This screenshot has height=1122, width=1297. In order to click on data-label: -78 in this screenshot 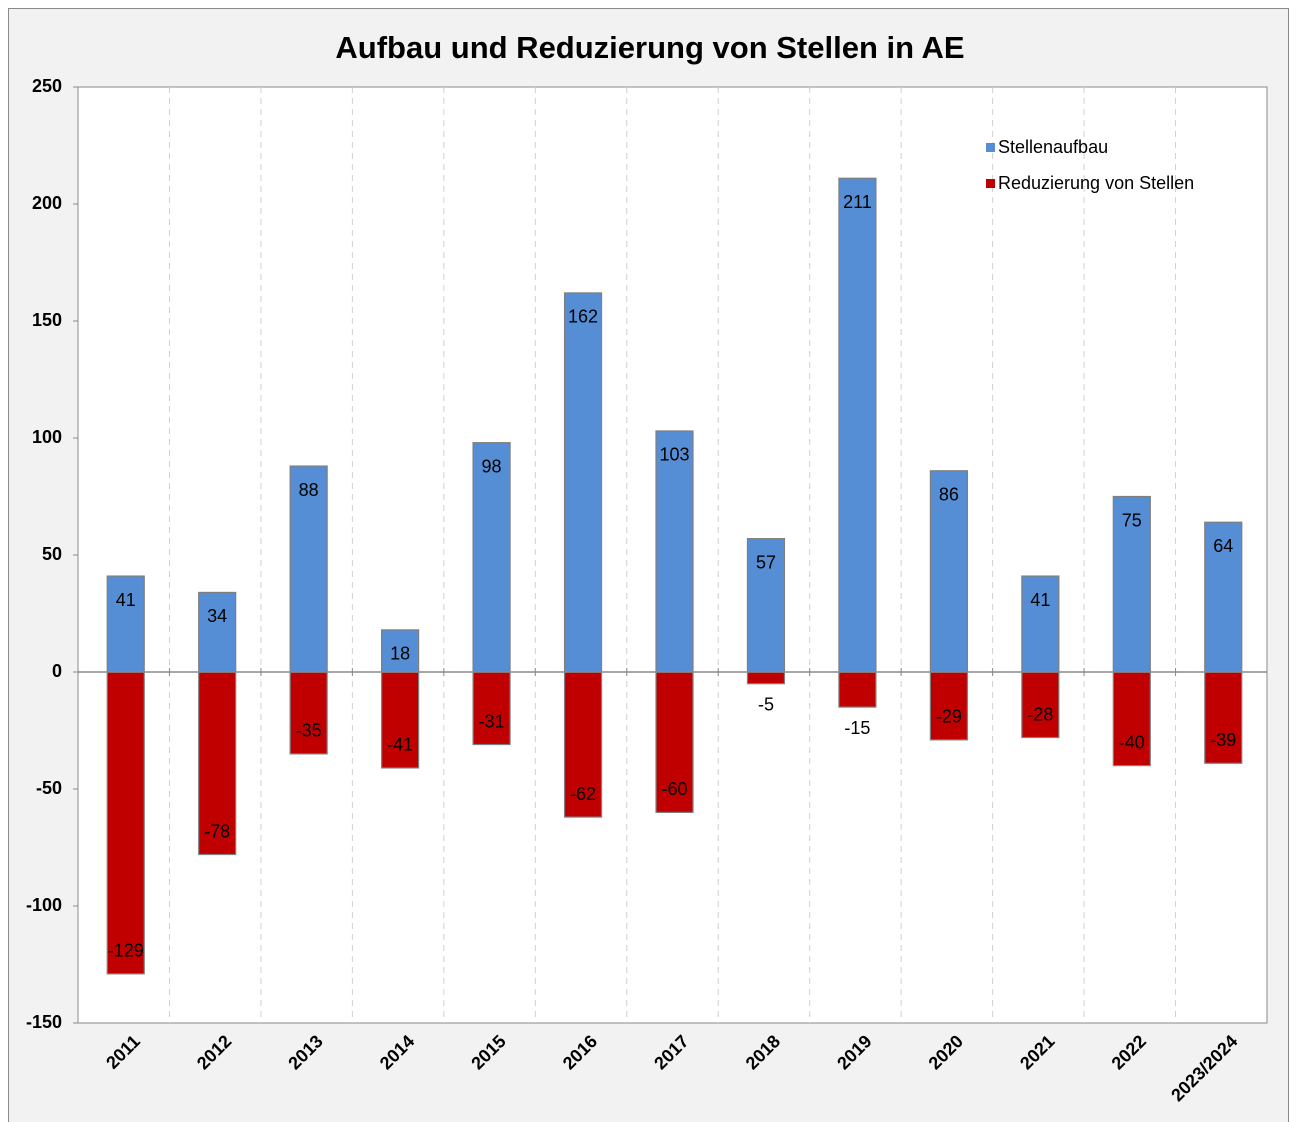, I will do `click(217, 831)`.